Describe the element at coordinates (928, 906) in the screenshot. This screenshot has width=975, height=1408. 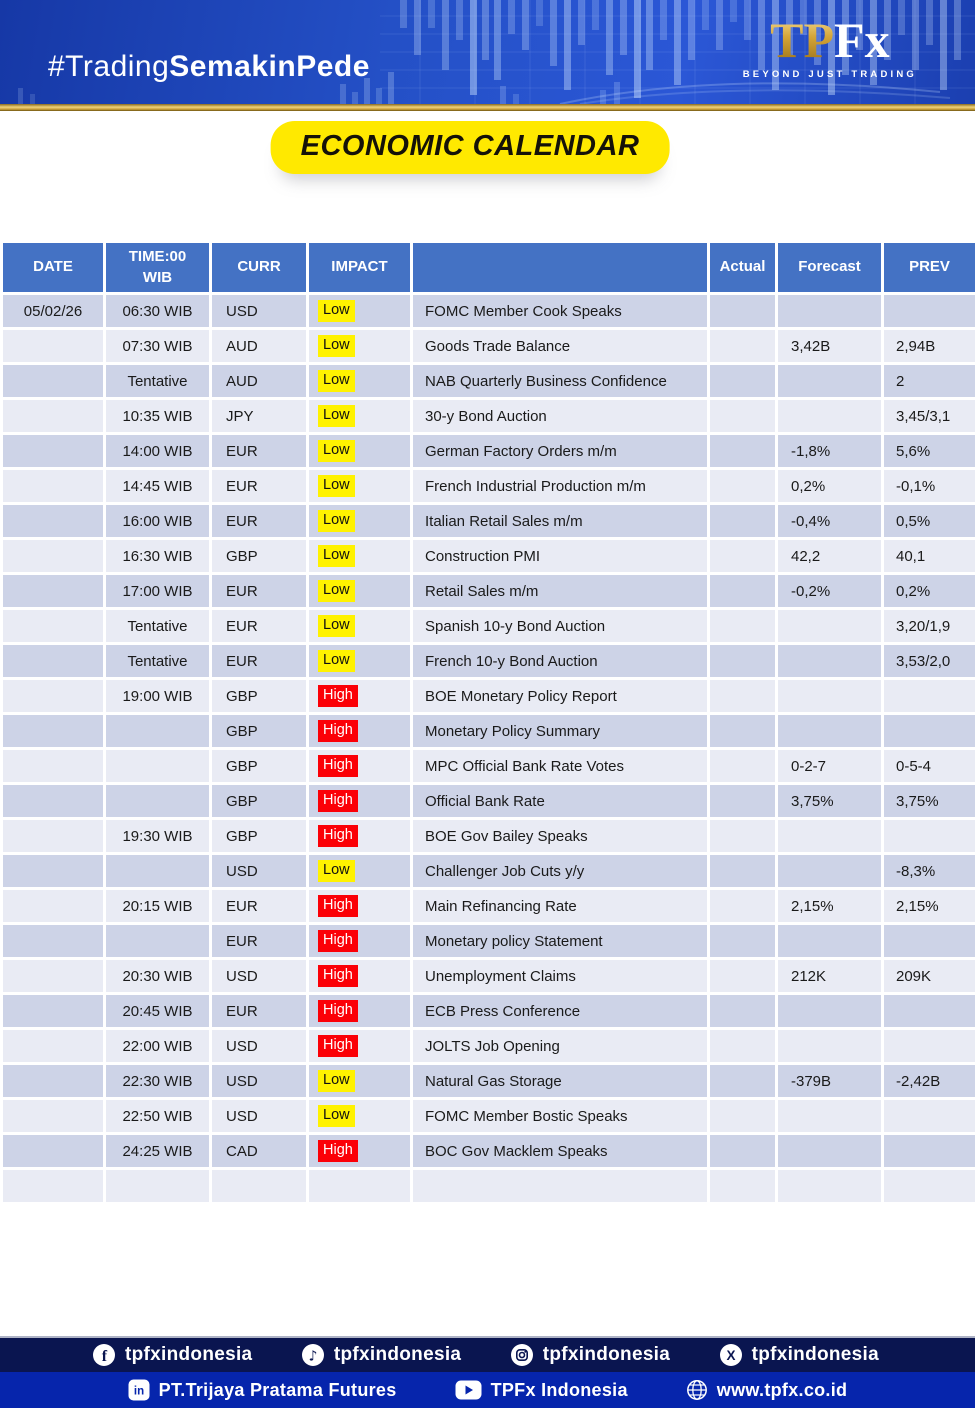
I see `cell-prev: 2,15%` at that location.